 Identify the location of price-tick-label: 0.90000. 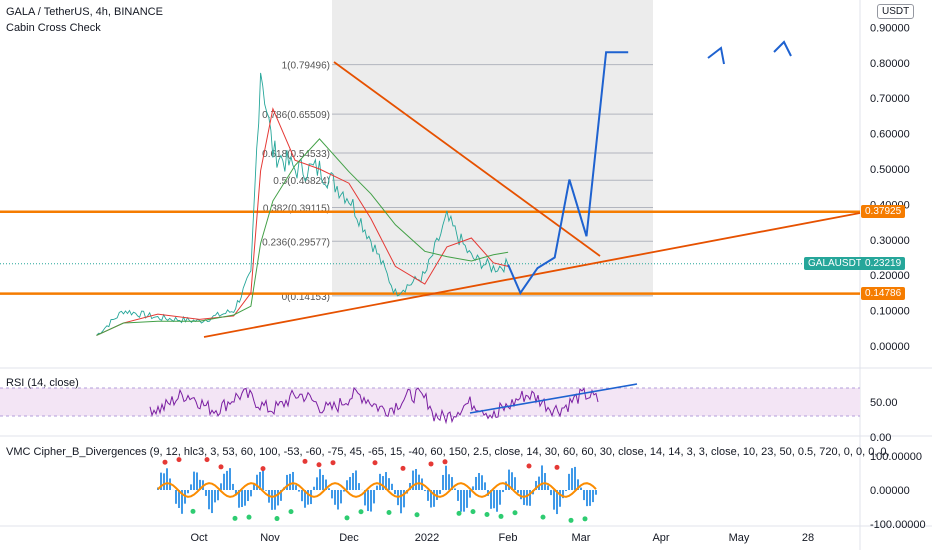
(890, 28).